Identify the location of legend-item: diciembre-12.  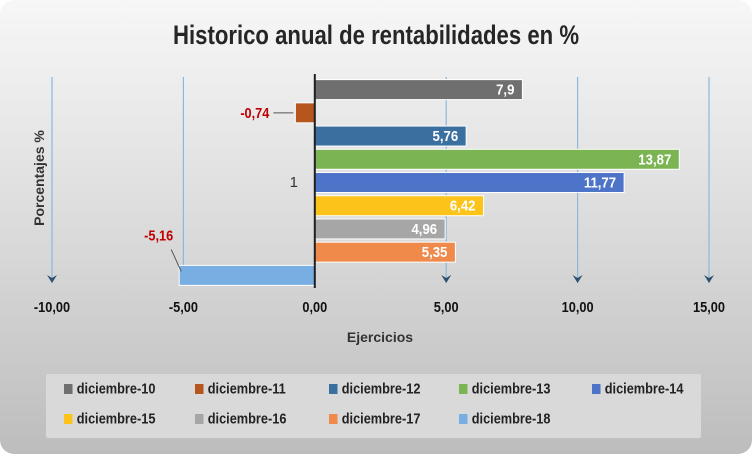
(374, 389).